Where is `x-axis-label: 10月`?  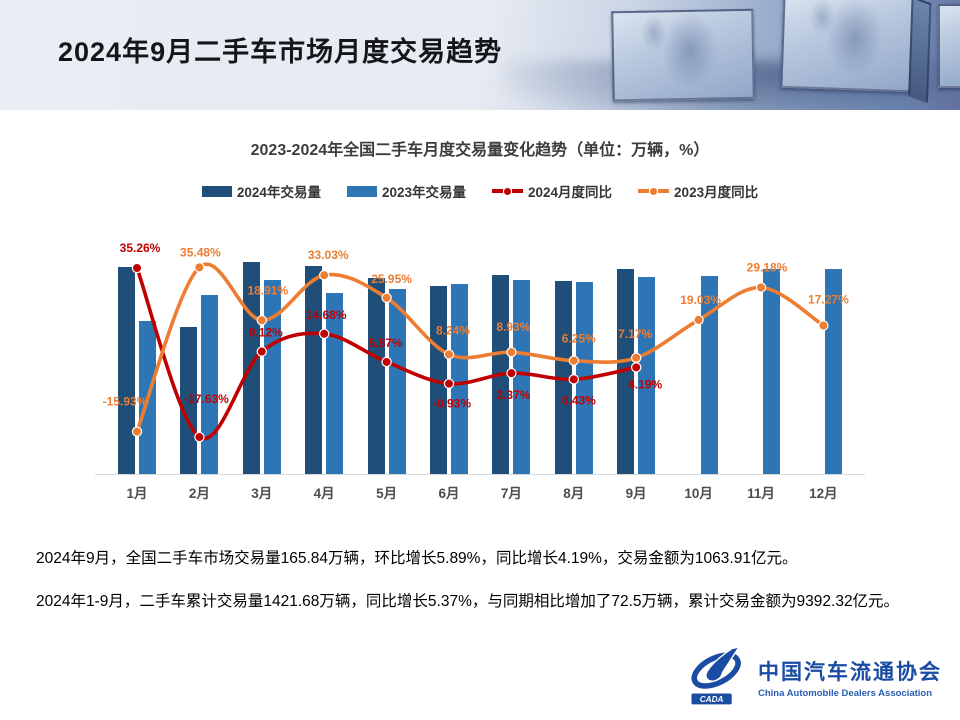 x-axis-label: 10月 is located at coordinates (698, 493).